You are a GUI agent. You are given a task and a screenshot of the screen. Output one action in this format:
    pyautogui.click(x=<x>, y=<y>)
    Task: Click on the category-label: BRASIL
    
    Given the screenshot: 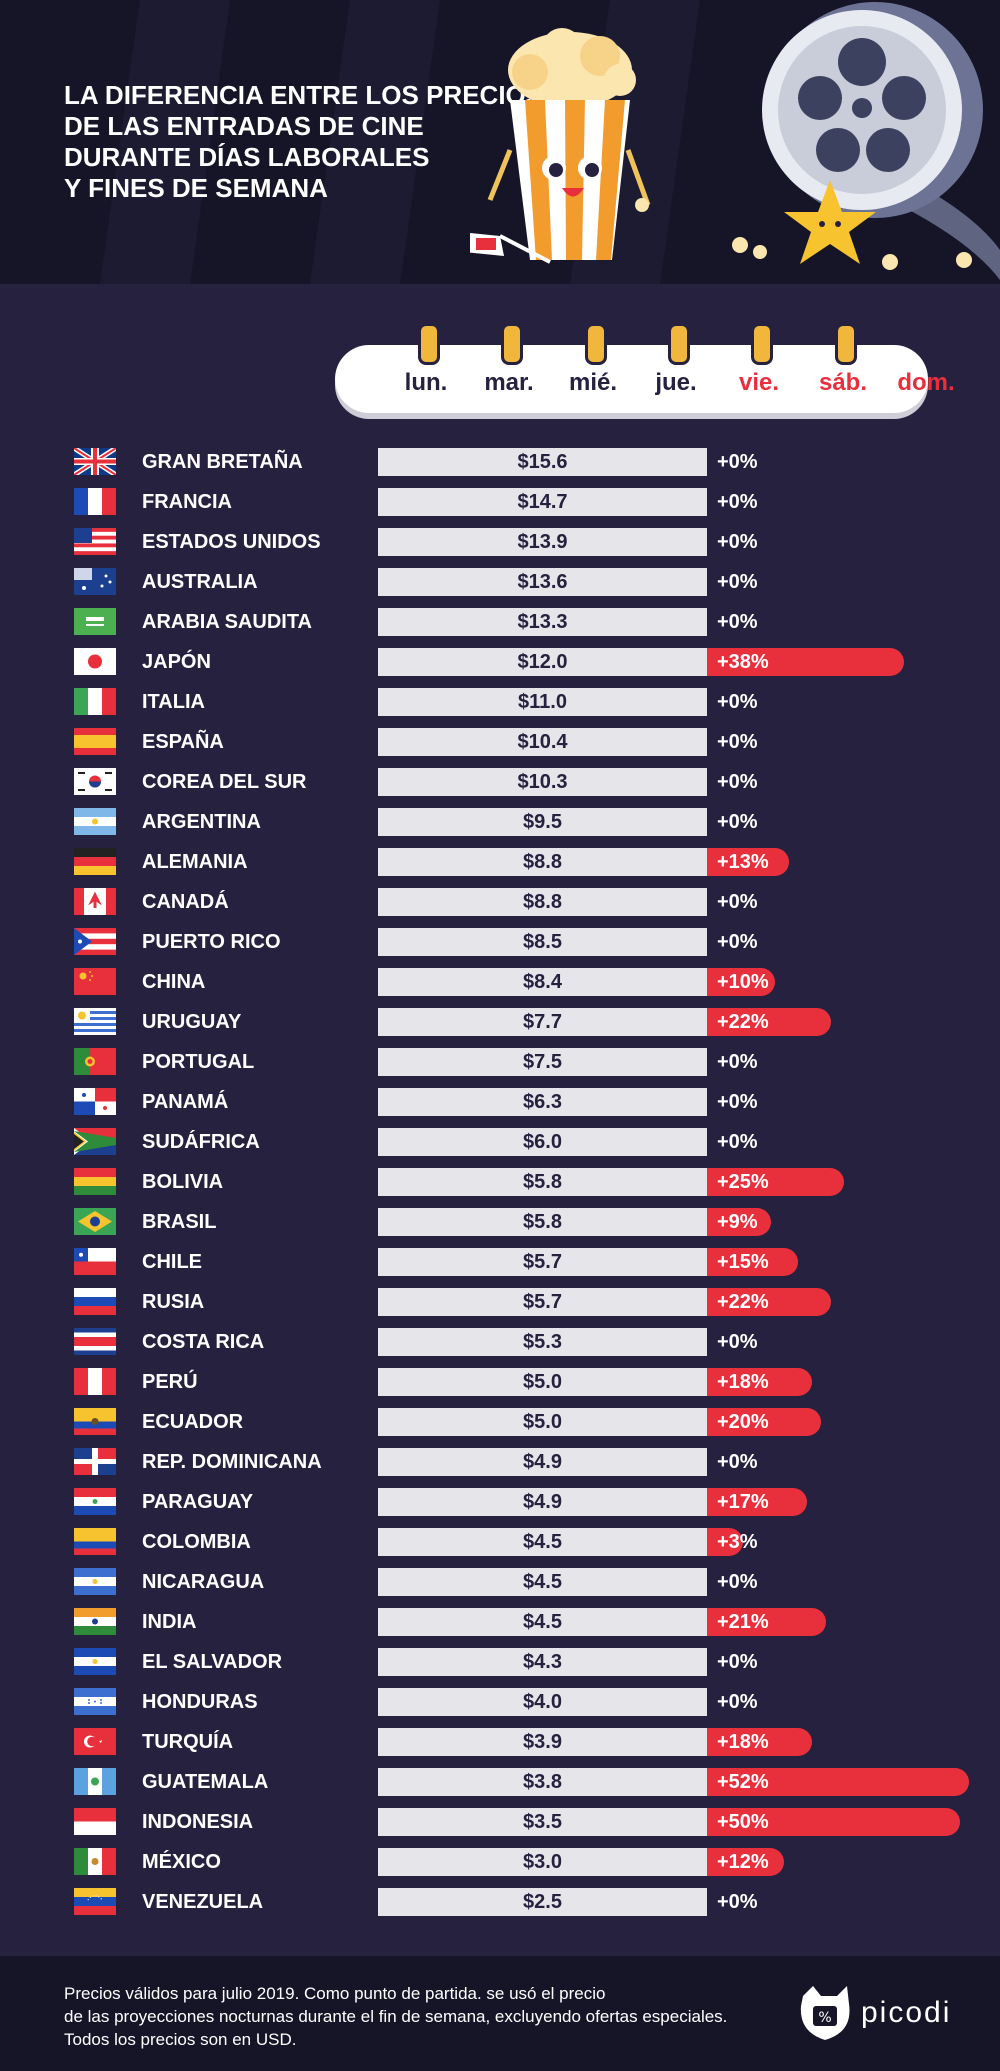 What is the action you would take?
    pyautogui.click(x=179, y=1222)
    